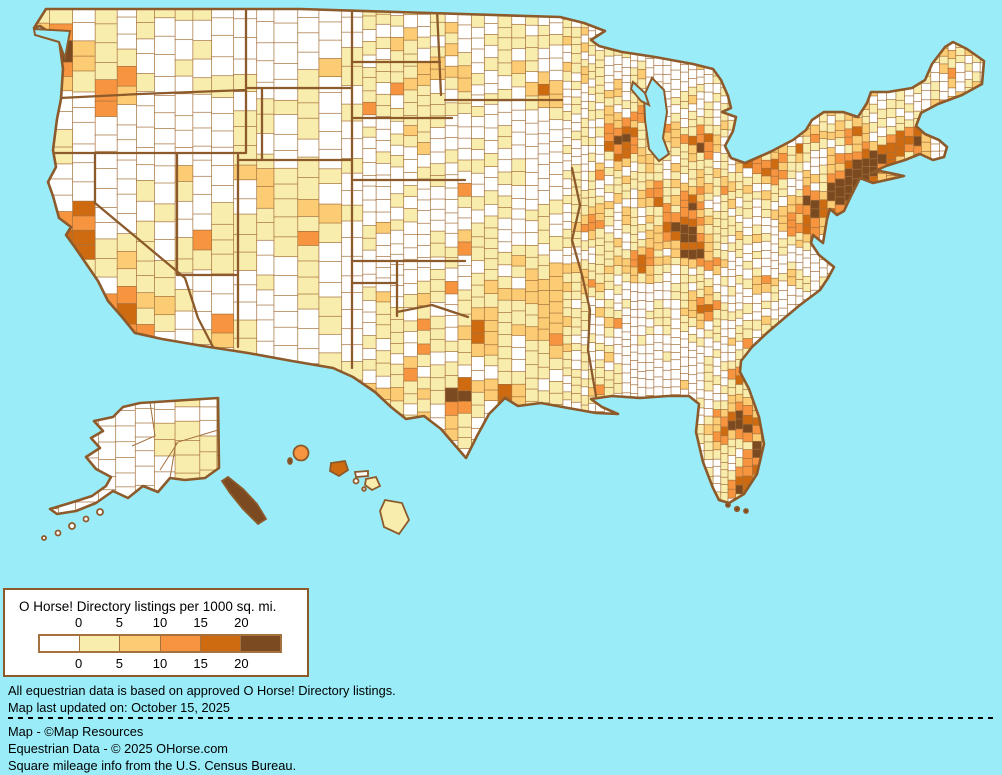 This screenshot has height=775, width=1002. Describe the element at coordinates (656, 119) in the screenshot. I see `lake-michigan` at that location.